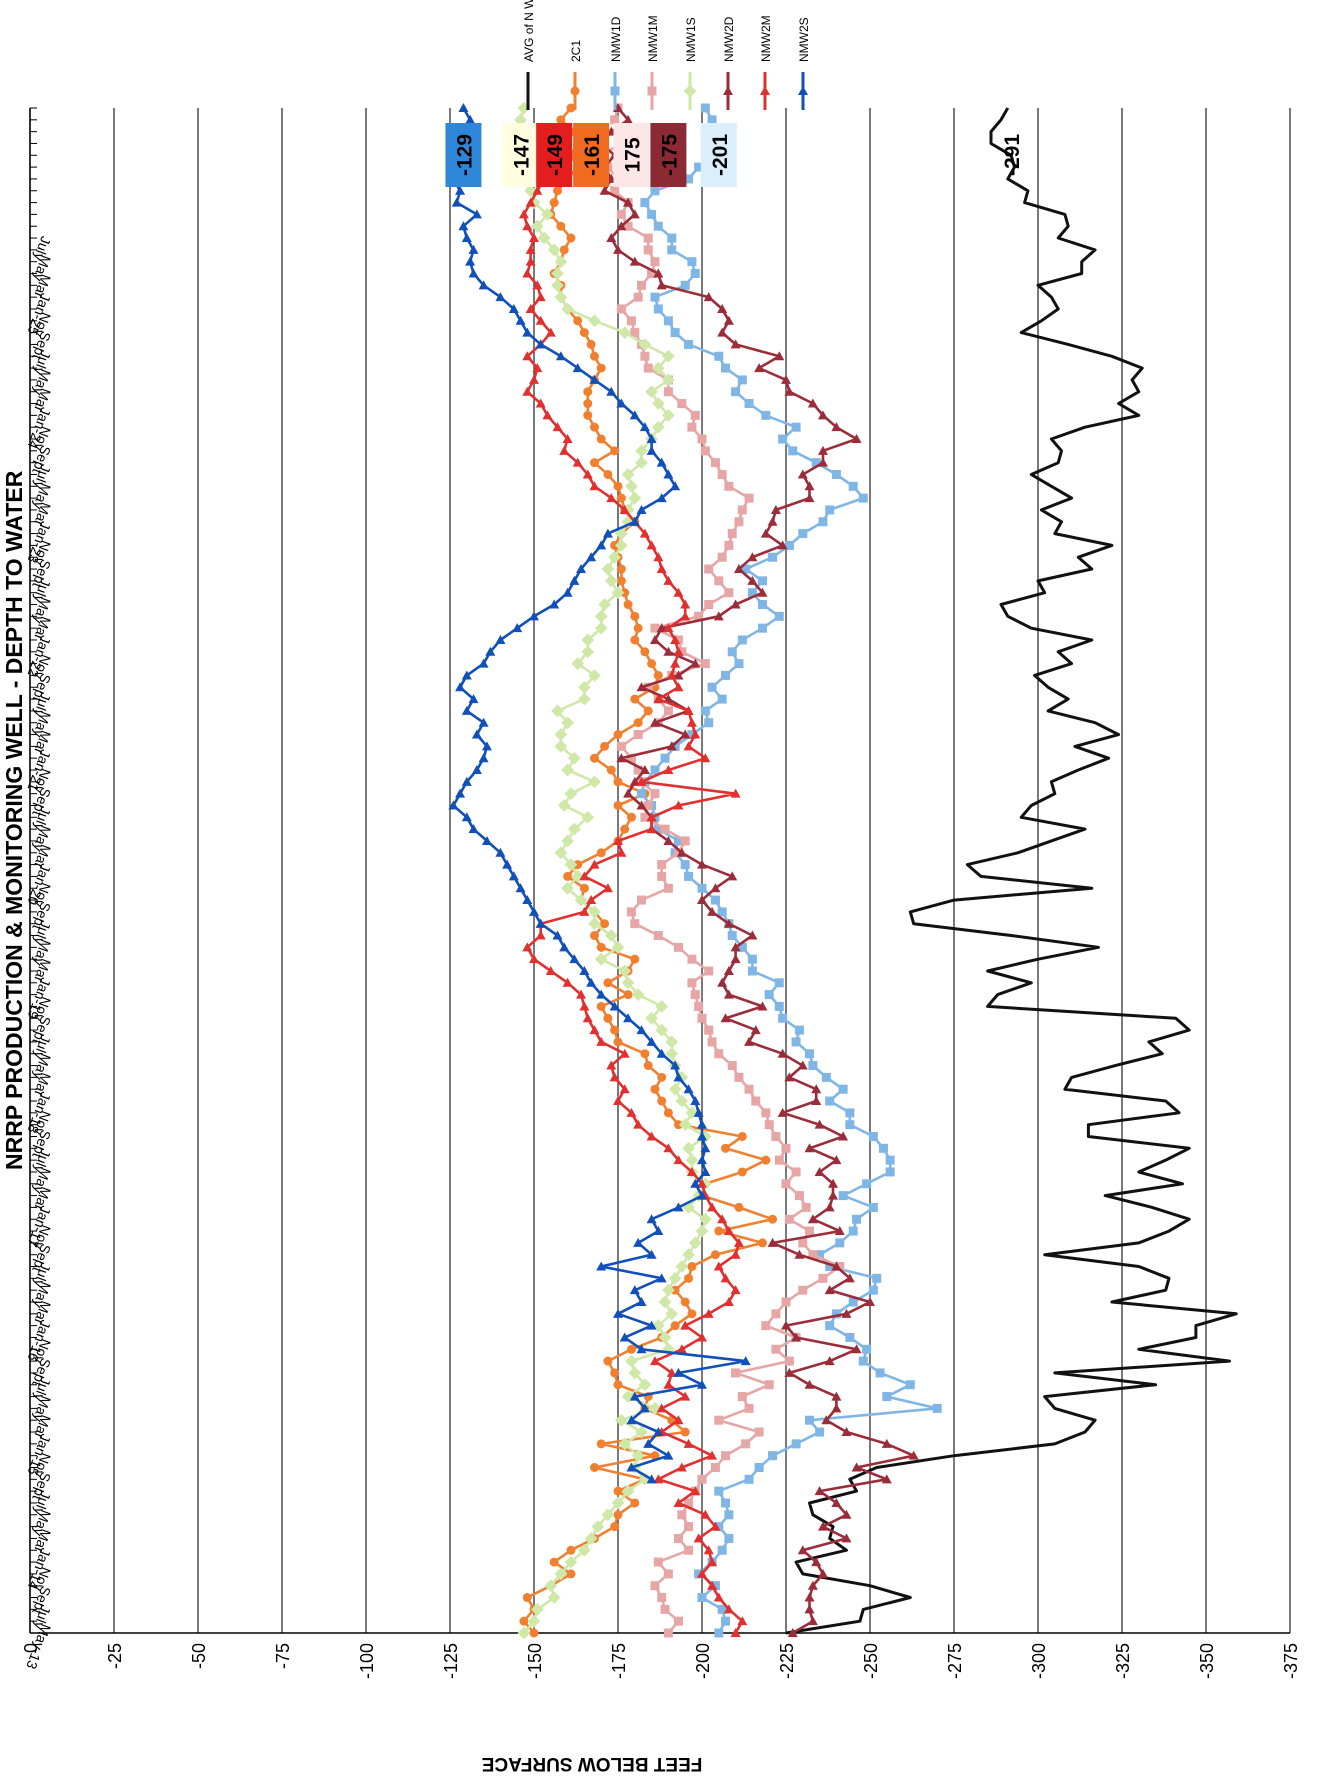 The width and height of the screenshot is (1322, 1780). Describe the element at coordinates (1207, 1661) in the screenshot. I see `y-tick-label: -350` at that location.